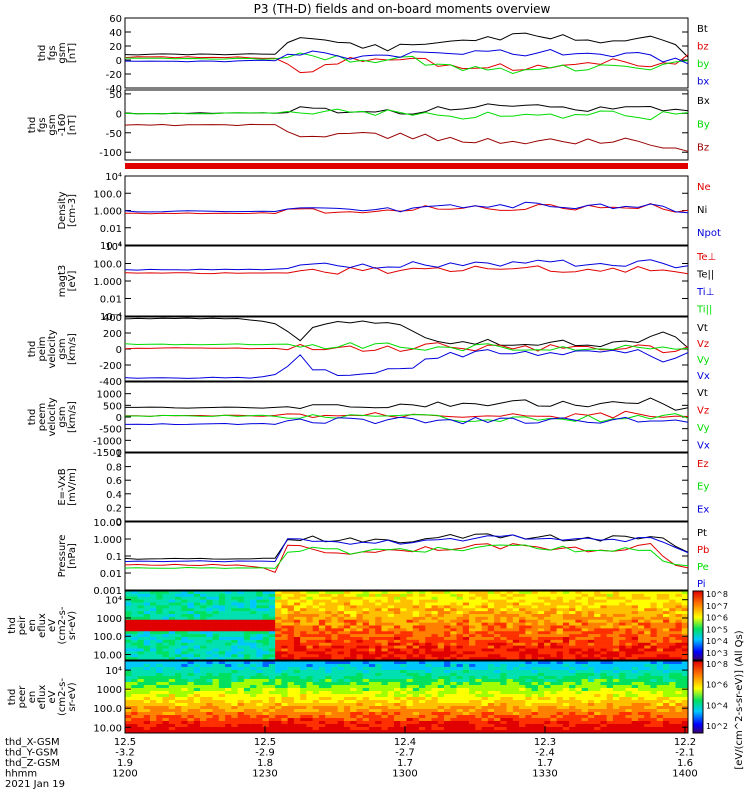 This screenshot has width=750, height=800. I want to click on y-axis-label: velocity, so click(52, 416).